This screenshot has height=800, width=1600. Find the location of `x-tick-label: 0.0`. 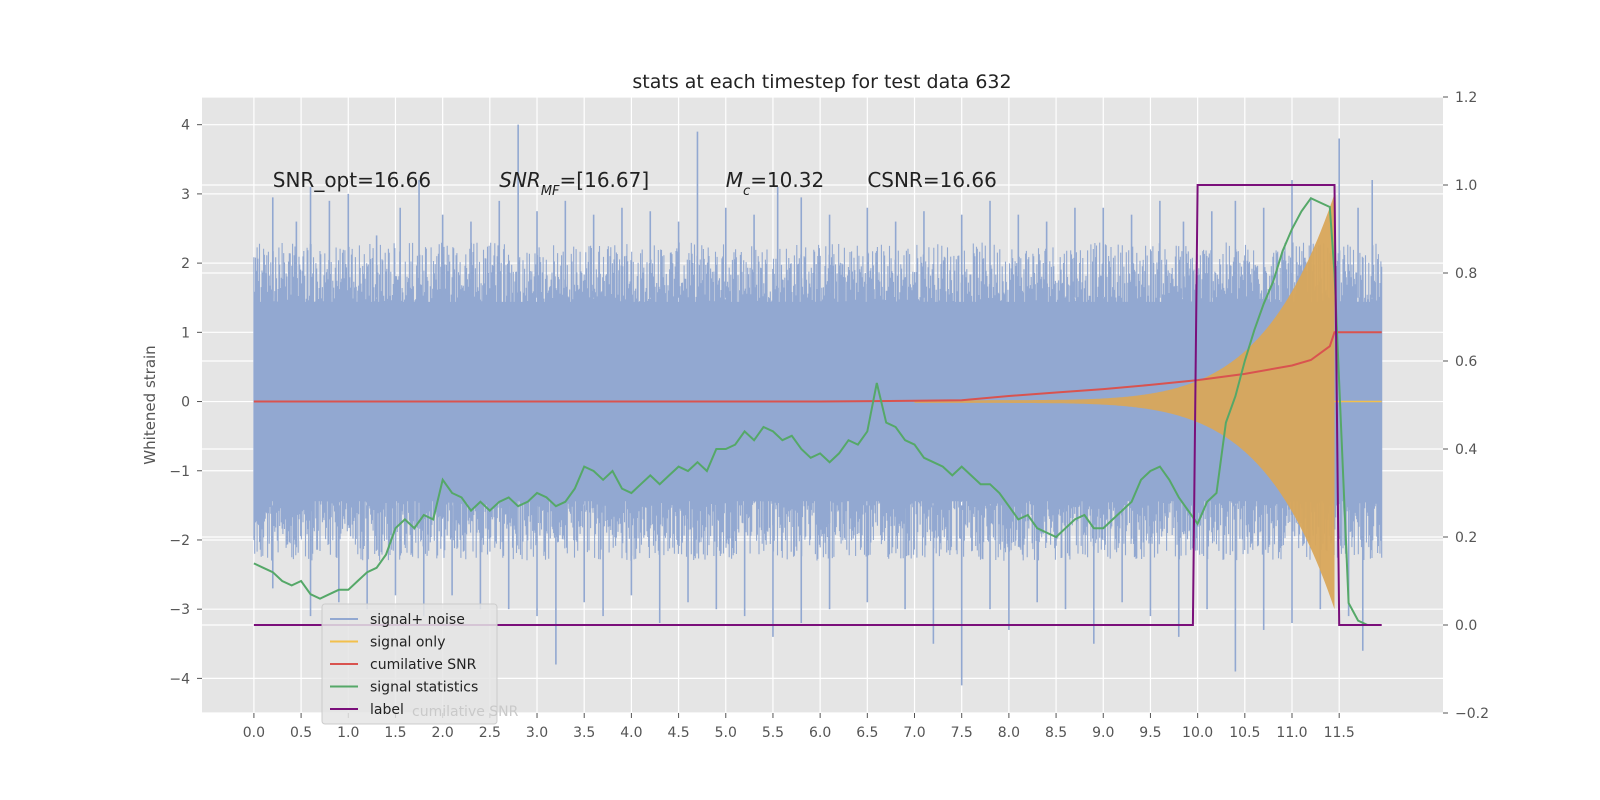

x-tick-label: 0.0 is located at coordinates (254, 733).